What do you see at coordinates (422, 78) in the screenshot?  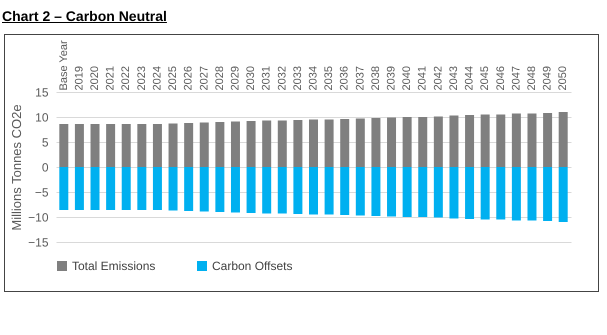 I see `x-tick-label: 2041` at bounding box center [422, 78].